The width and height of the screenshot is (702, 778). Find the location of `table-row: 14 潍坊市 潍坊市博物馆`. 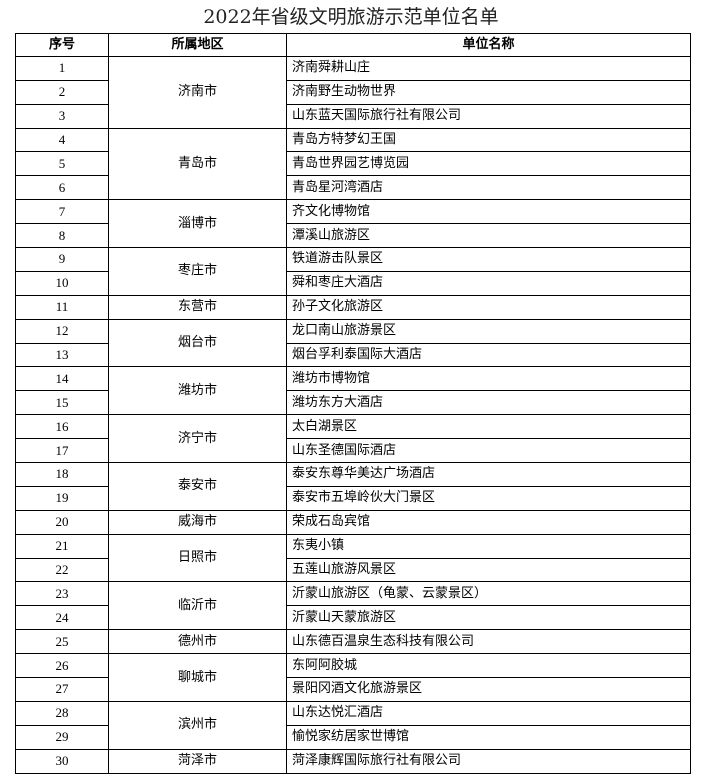

table-row: 14 潍坊市 潍坊市博物馆 is located at coordinates (353, 391).